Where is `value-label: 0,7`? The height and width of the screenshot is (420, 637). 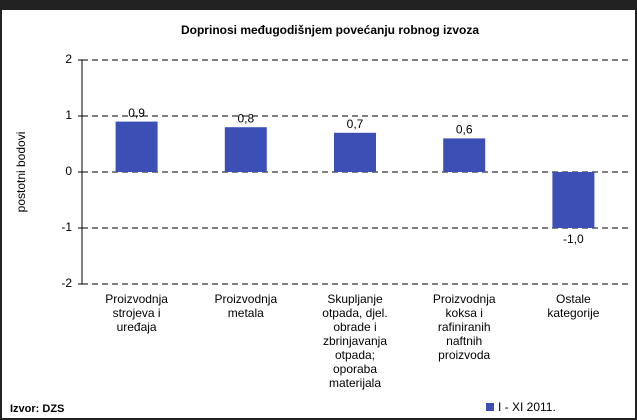
value-label: 0,7 is located at coordinates (355, 124).